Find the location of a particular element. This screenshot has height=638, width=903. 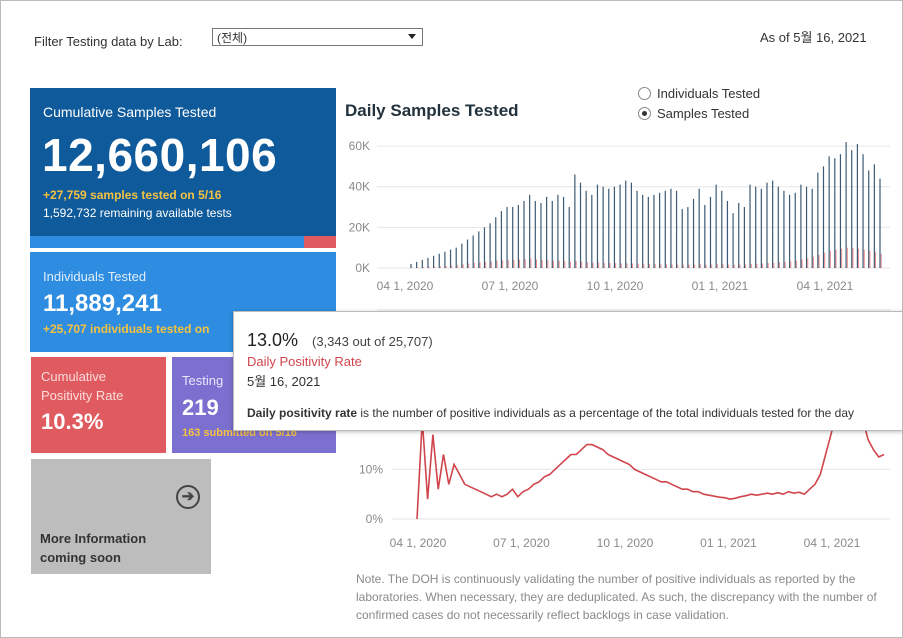

card-title-line2: Positivity Rate is located at coordinates (82, 395).